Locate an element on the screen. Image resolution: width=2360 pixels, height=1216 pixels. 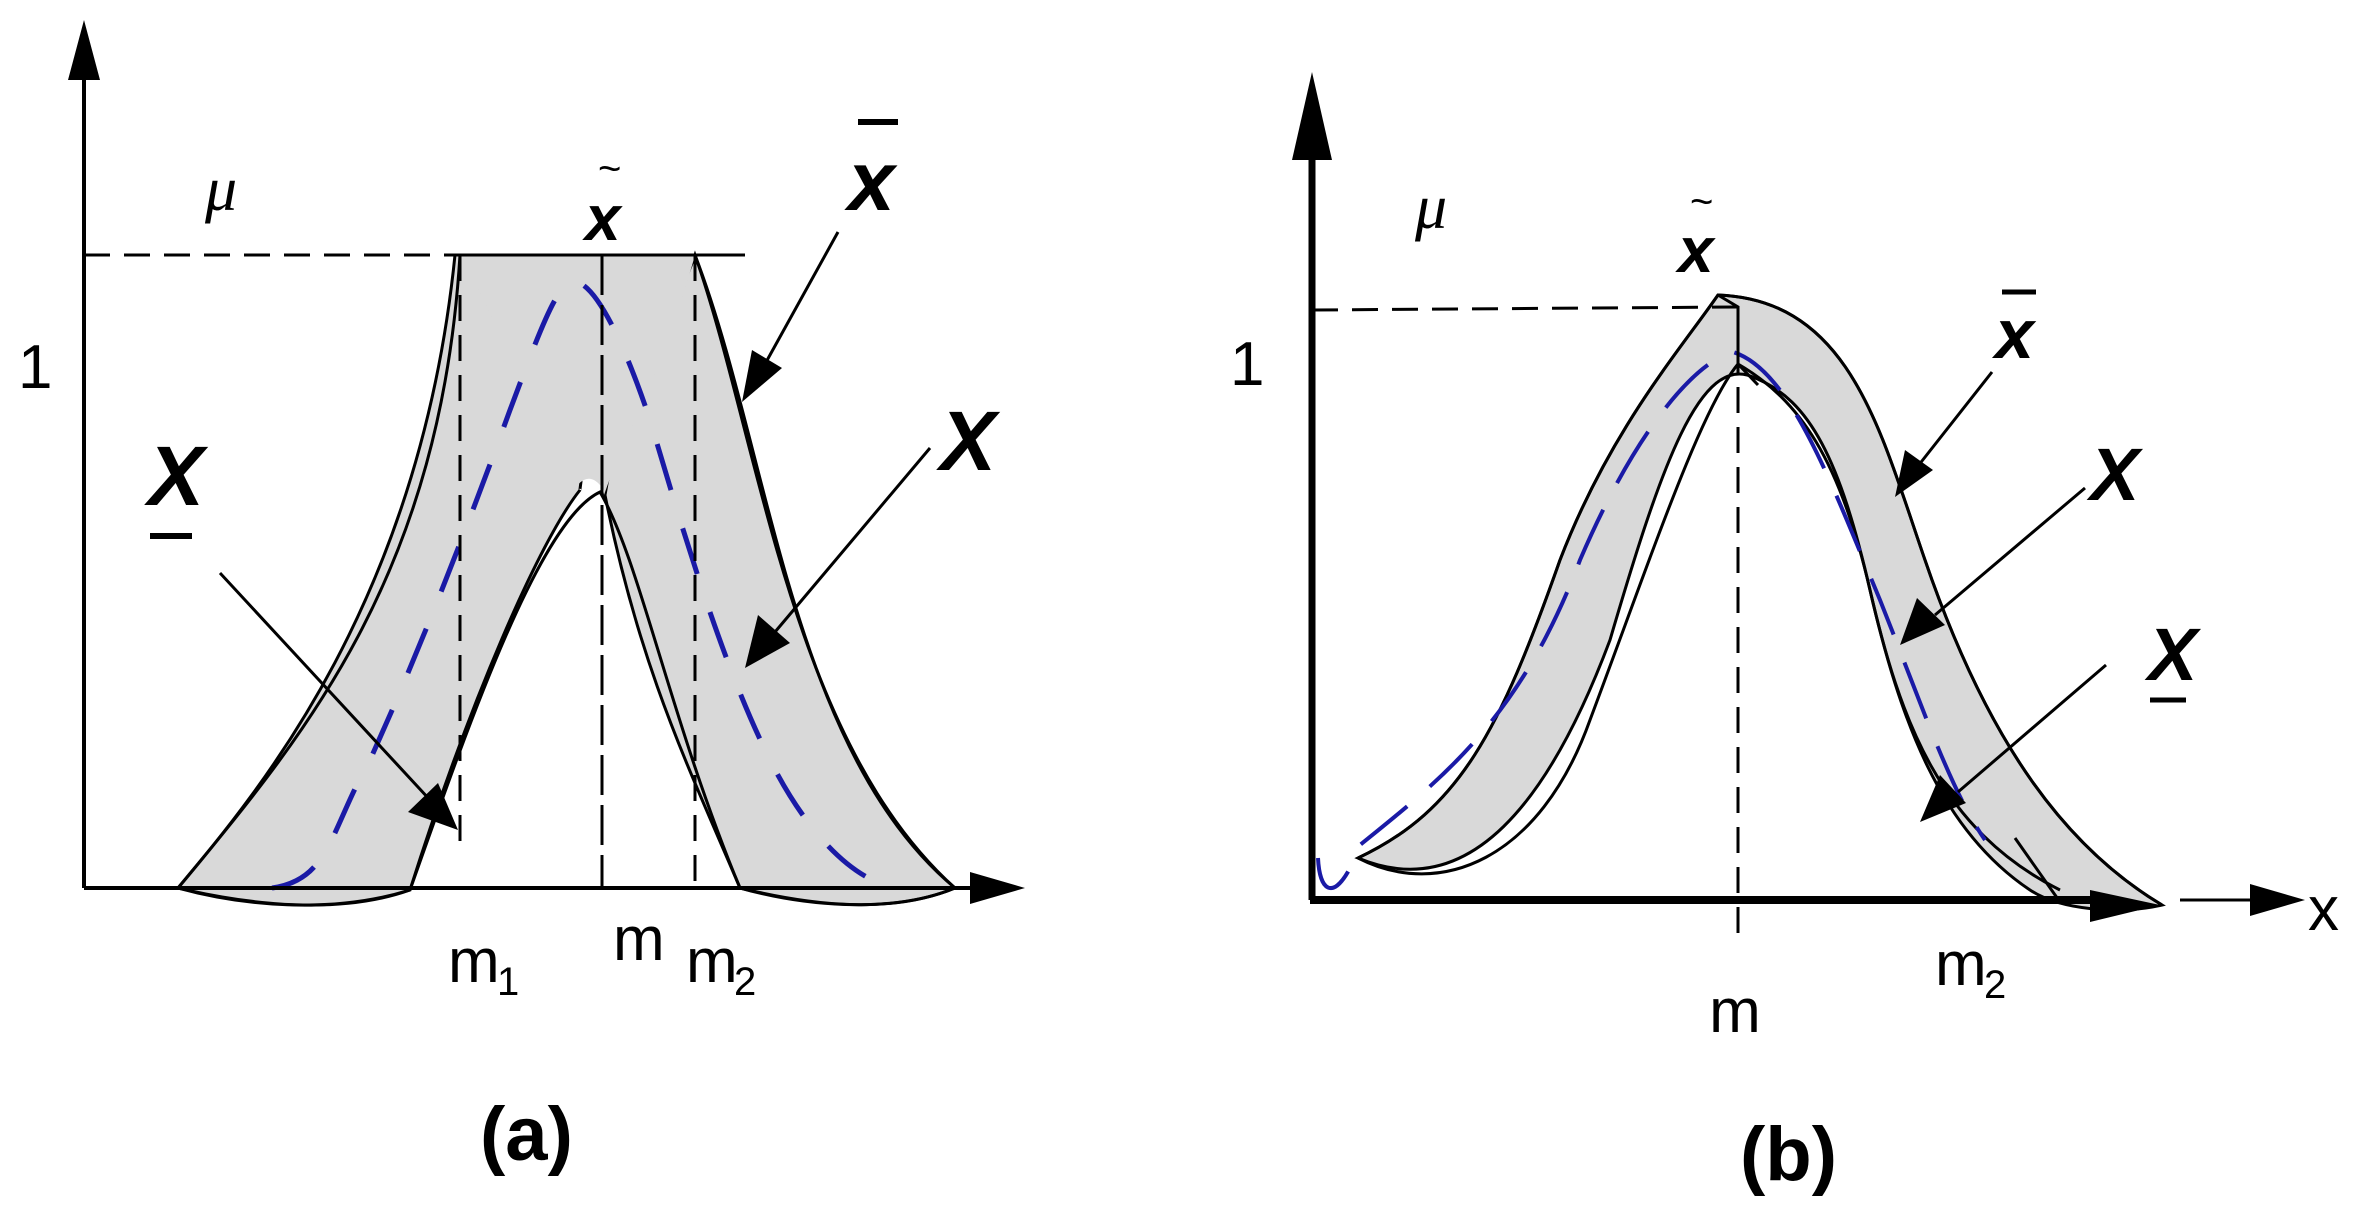
panel-b-arrowhead-lower is located at coordinates (1943, 798).